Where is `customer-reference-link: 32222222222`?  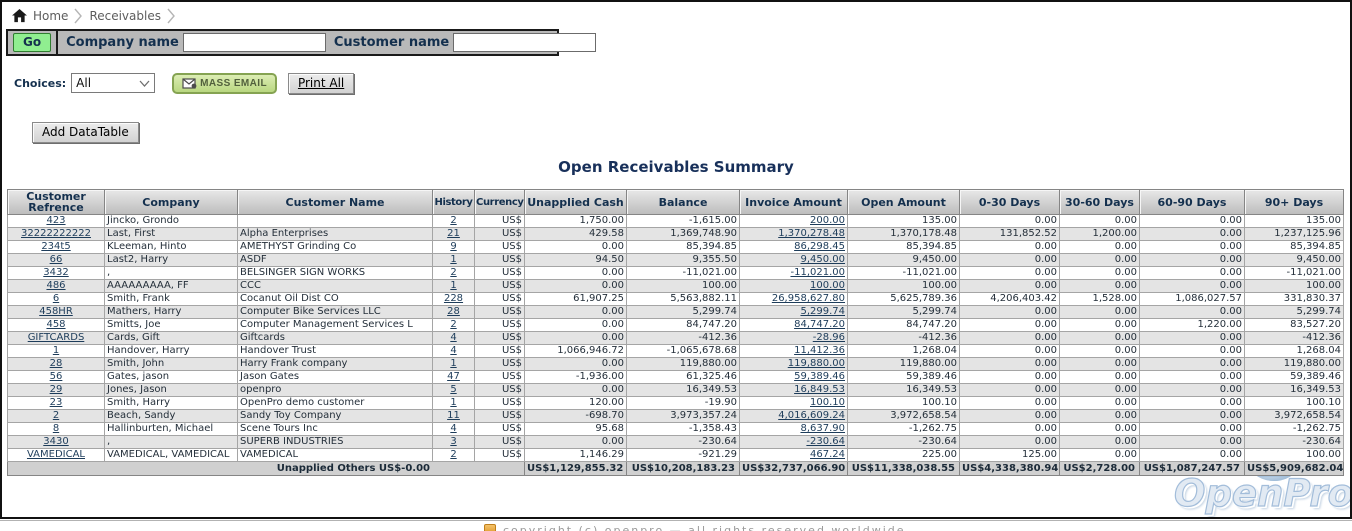
customer-reference-link: 32222222222 is located at coordinates (56, 234).